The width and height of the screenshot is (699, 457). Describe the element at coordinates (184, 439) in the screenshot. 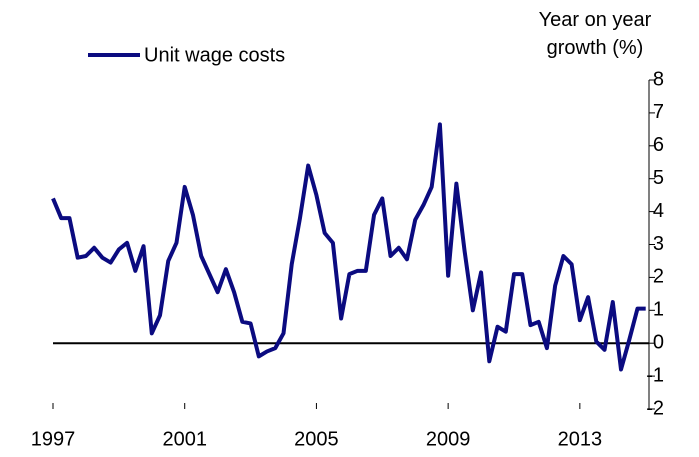

I see `x-tick-label: 2001` at that location.